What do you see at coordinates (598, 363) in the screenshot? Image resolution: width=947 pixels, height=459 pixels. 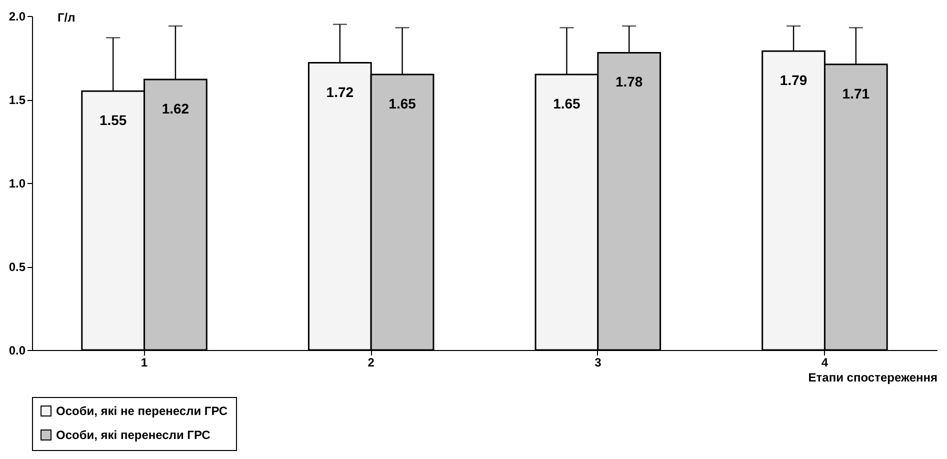 I see `x-tick-label: 3` at bounding box center [598, 363].